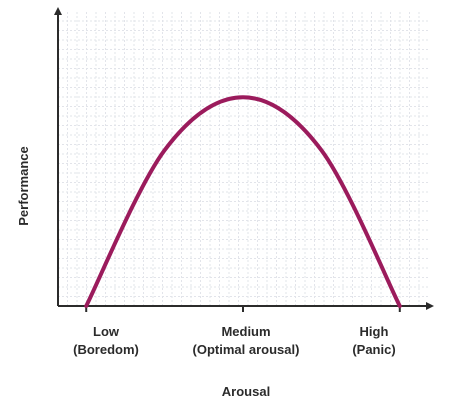 This screenshot has height=405, width=464. Describe the element at coordinates (373, 349) in the screenshot. I see `x-tick-label-high-line2: (Panic)` at that location.